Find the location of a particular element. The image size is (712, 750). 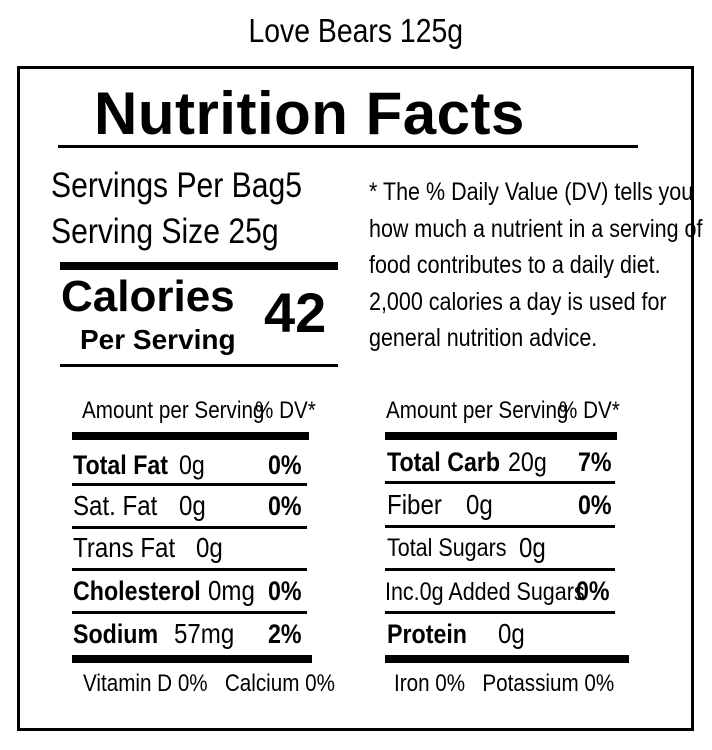

calories-value: 42 is located at coordinates (295, 312).